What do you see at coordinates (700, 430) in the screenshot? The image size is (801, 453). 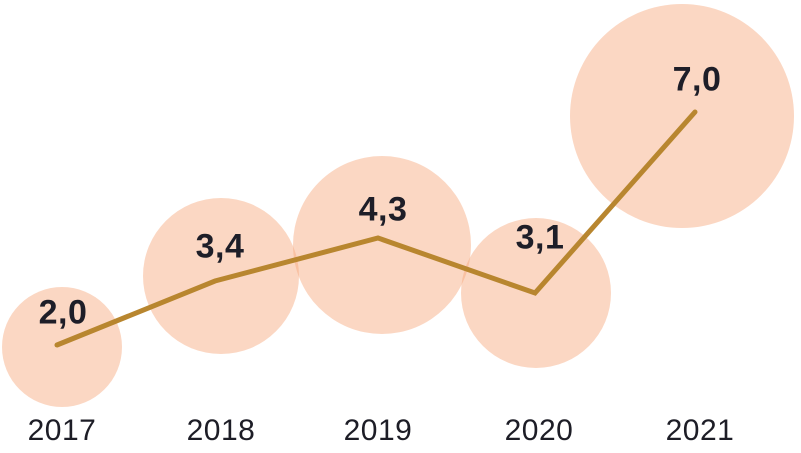 I see `axis-label-2021: 2021` at bounding box center [700, 430].